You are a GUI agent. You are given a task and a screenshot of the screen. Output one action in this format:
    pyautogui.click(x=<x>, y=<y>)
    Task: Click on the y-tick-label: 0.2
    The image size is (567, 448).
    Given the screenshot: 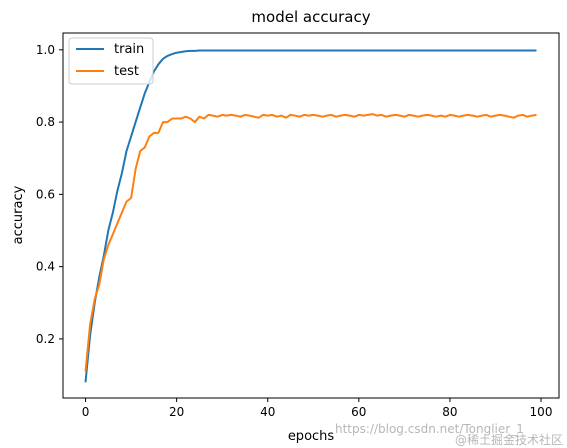 What is the action you would take?
    pyautogui.click(x=45, y=339)
    